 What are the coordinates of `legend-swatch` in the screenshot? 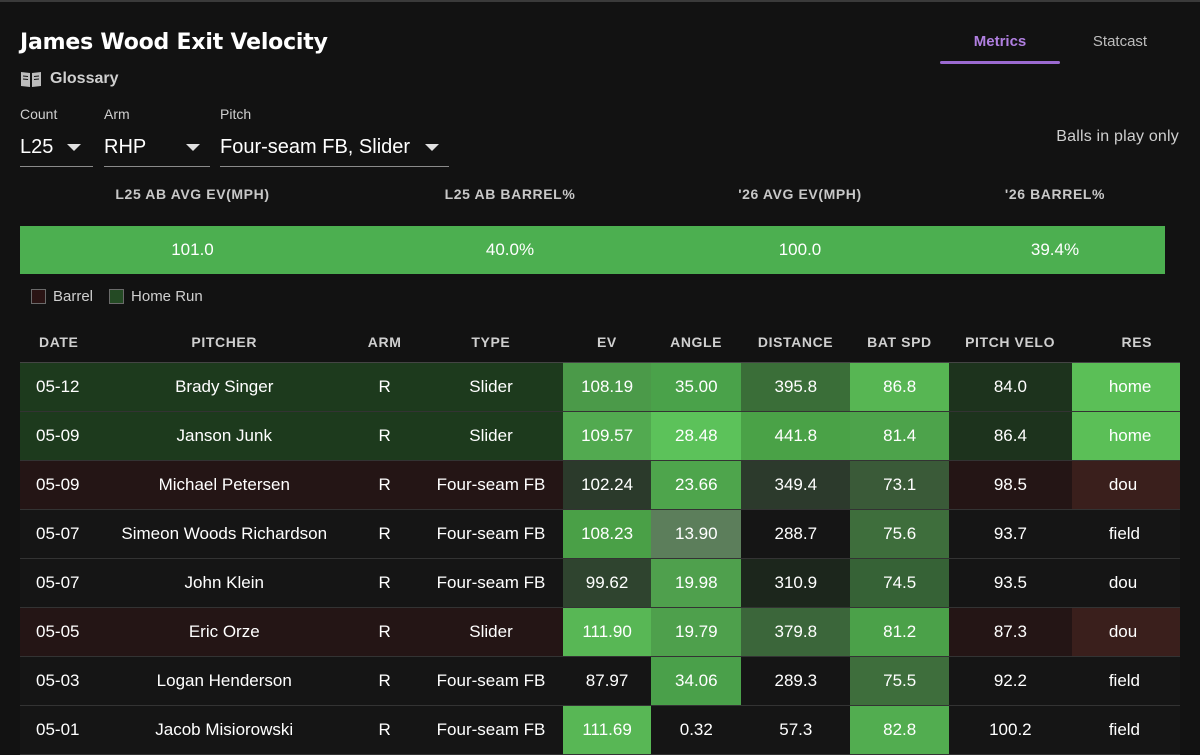 It's located at (38, 296).